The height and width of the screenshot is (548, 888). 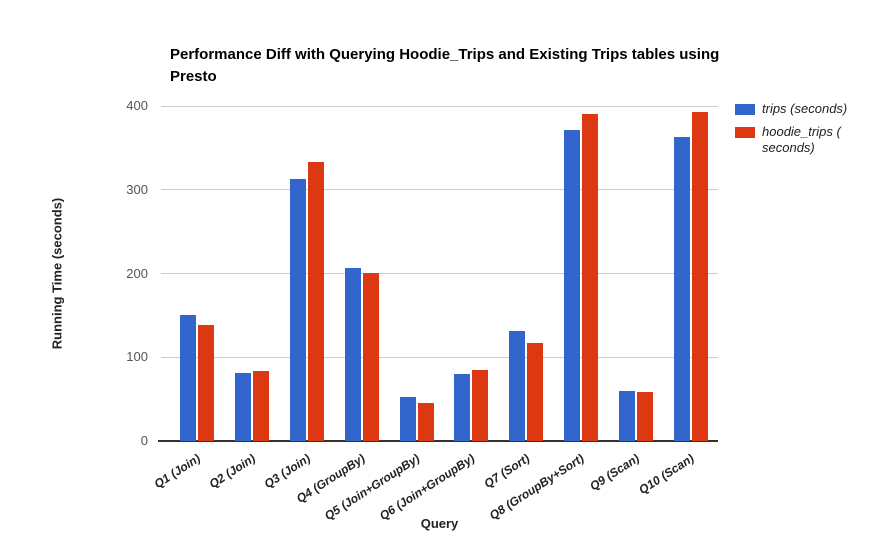 I want to click on x-tick-label: Q9 (Scan), so click(x=614, y=472).